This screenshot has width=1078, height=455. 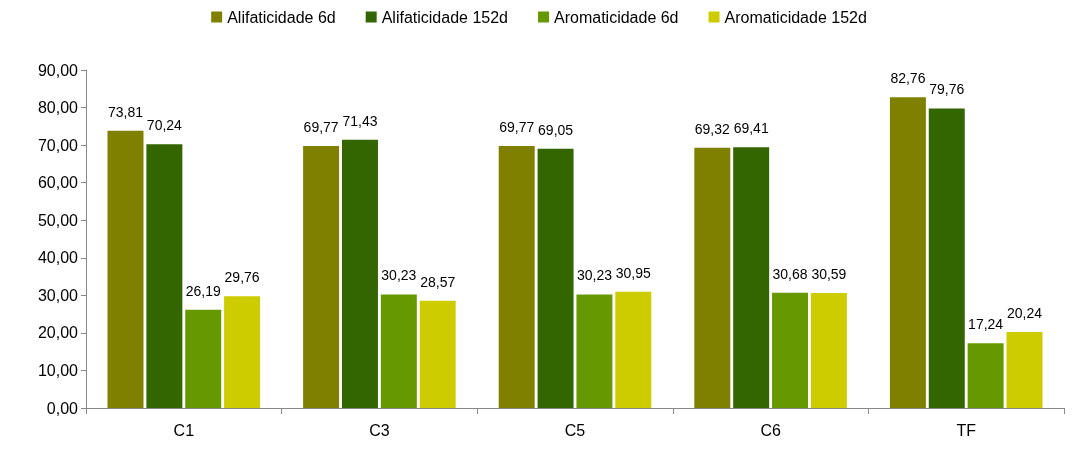 What do you see at coordinates (58, 295) in the screenshot?
I see `y-tick-label: 30,00` at bounding box center [58, 295].